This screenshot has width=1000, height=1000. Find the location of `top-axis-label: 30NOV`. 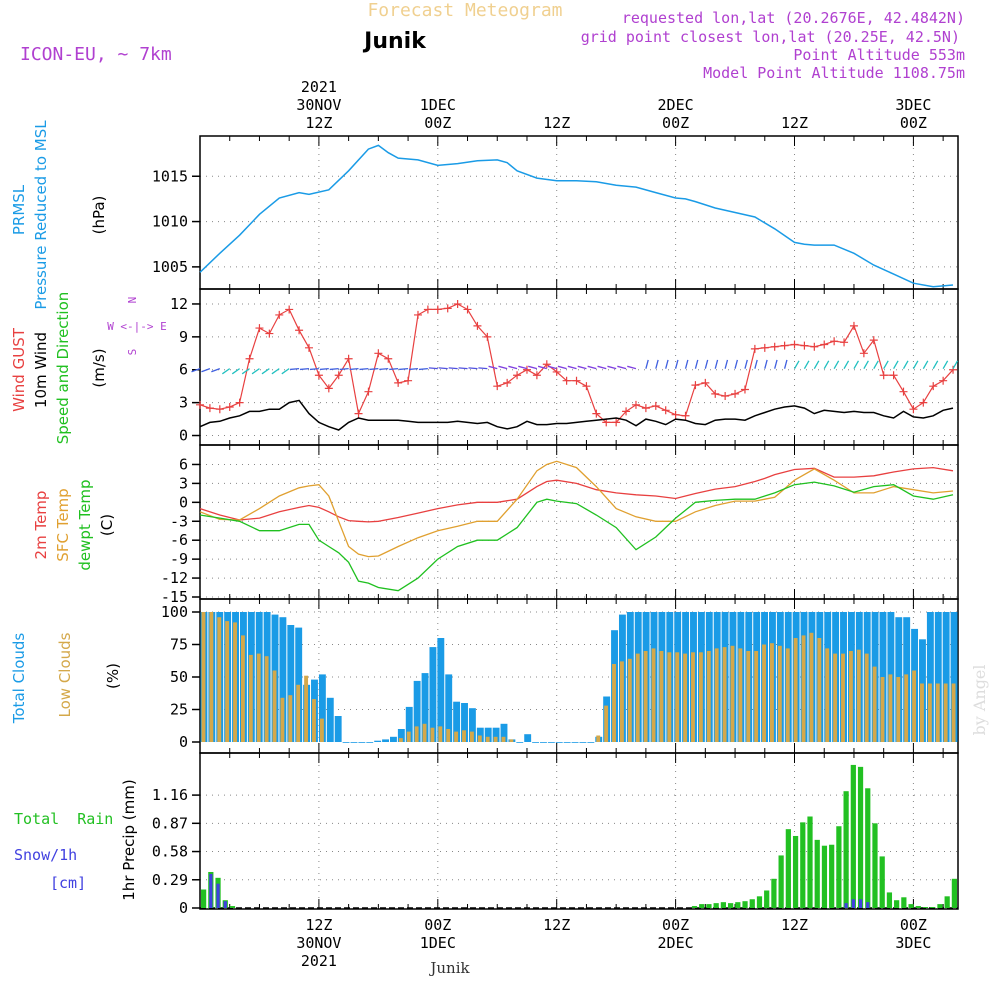

top-axis-label: 30NOV is located at coordinates (318, 105).